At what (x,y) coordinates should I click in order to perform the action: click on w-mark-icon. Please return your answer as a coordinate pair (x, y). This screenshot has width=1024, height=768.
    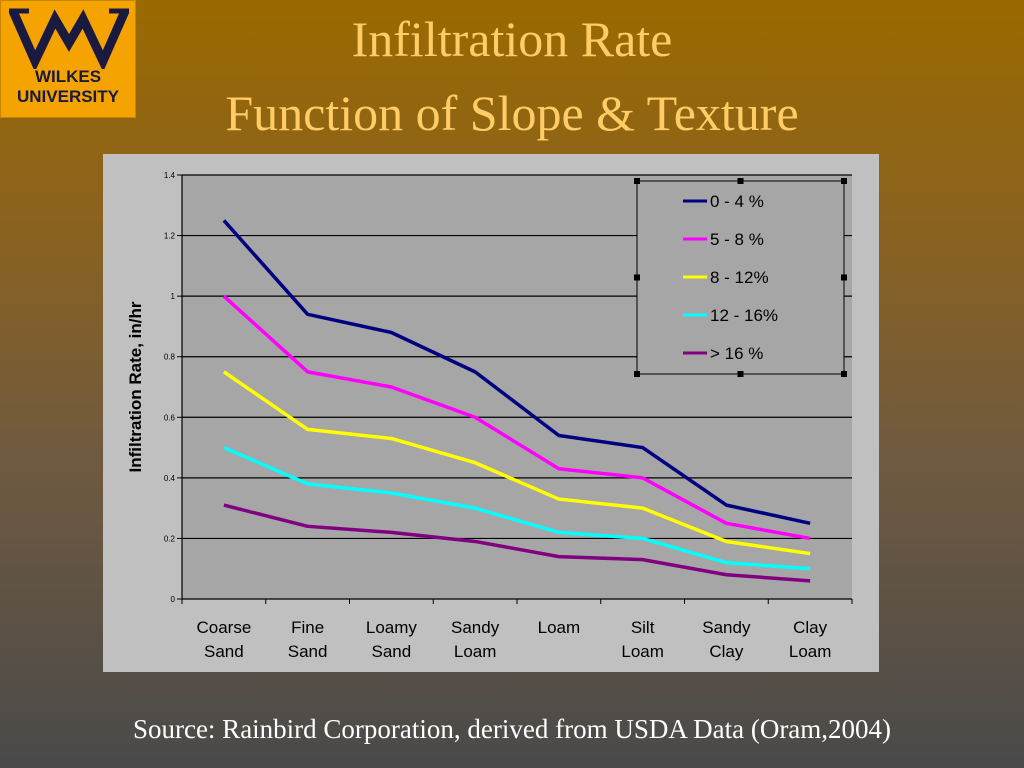
    Looking at the image, I should click on (69, 38).